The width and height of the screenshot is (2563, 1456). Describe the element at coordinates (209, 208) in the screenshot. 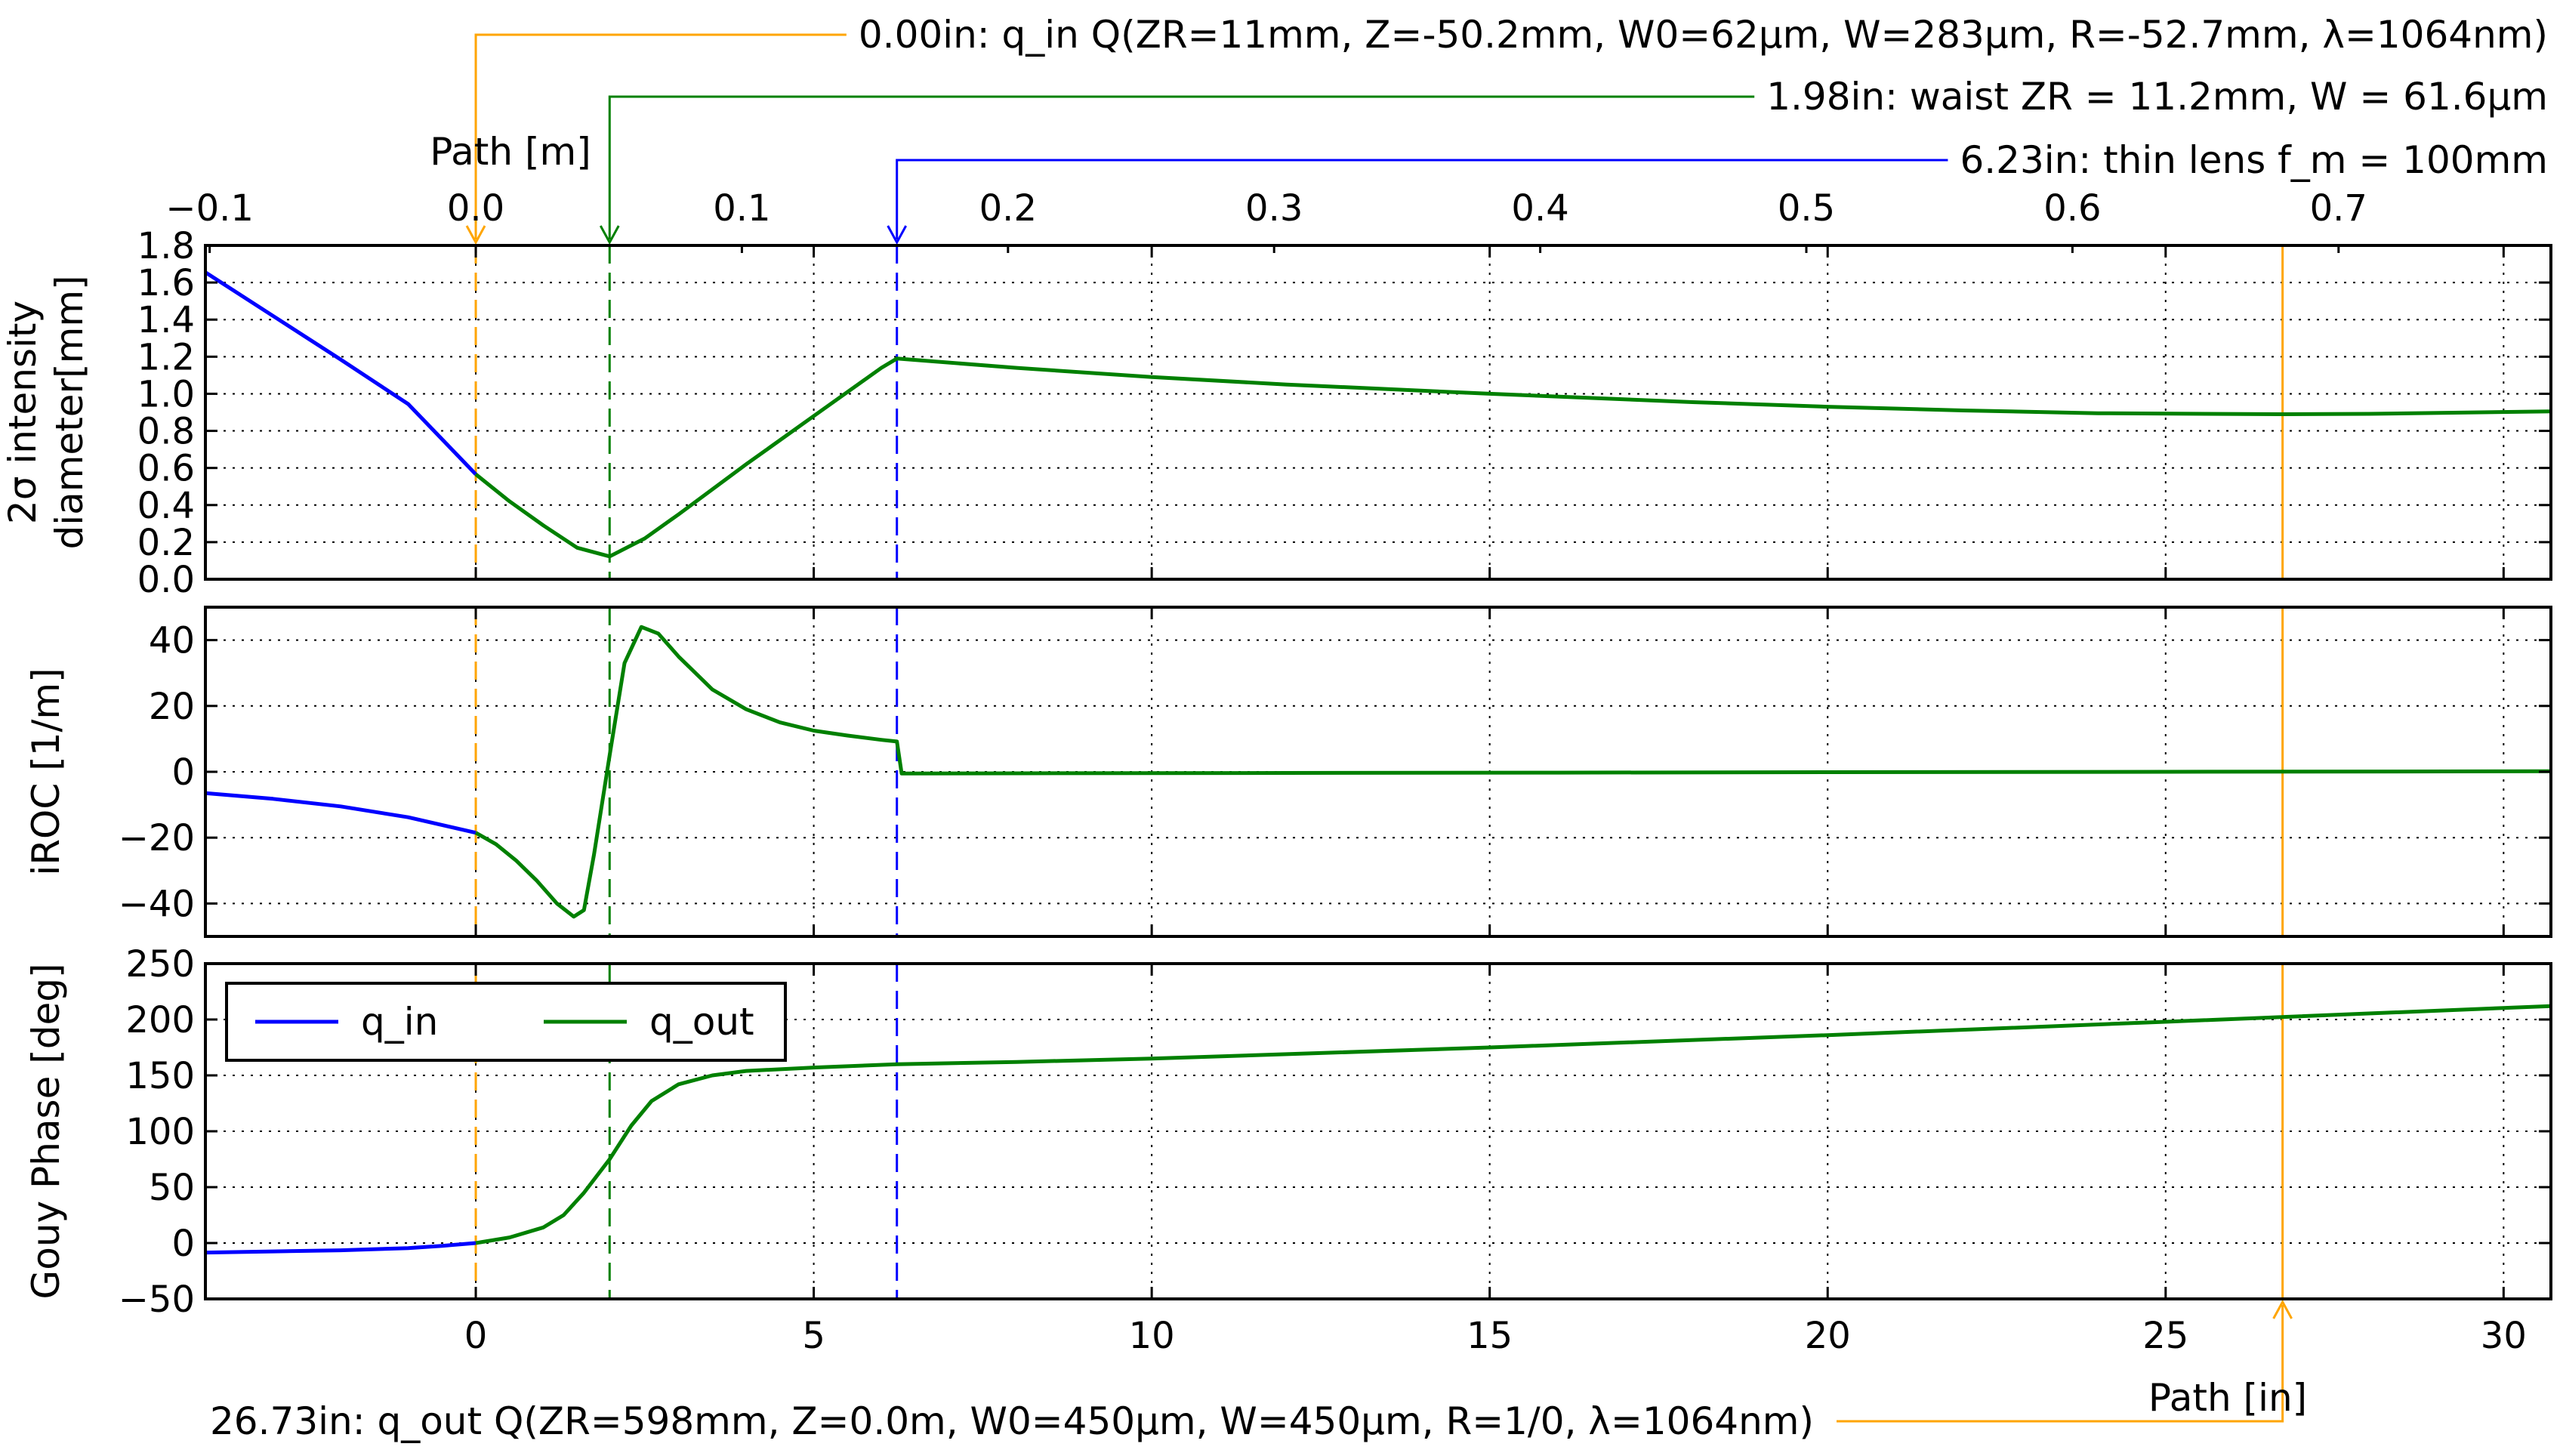

I see `top-x-tick-label: −0.1` at that location.